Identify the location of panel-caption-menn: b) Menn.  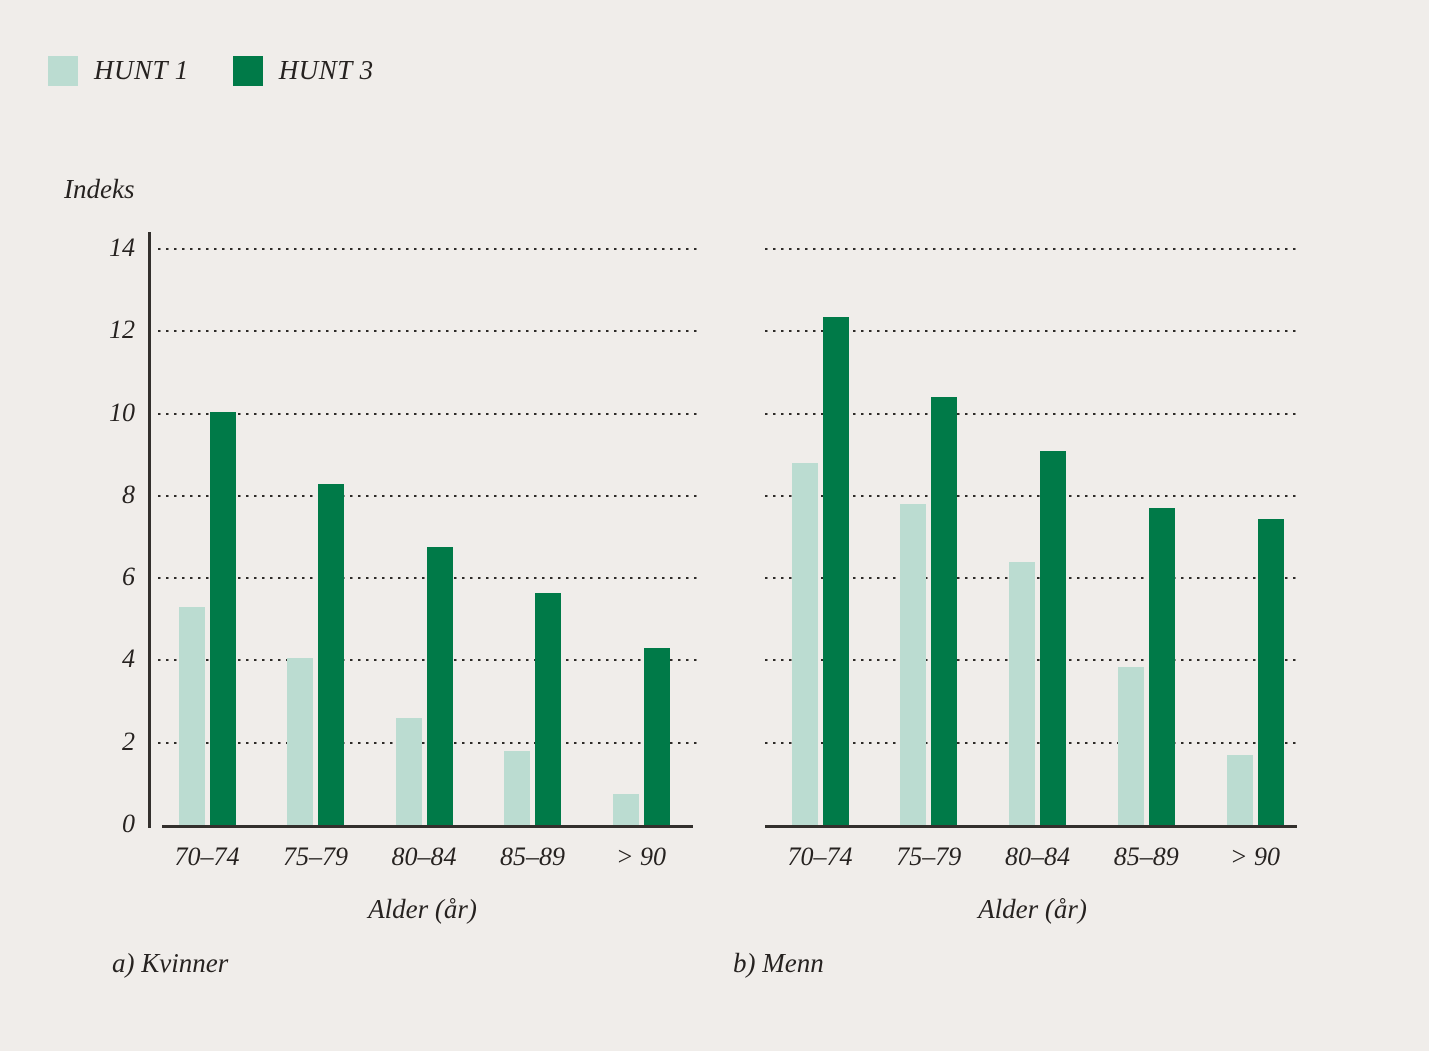
(778, 963).